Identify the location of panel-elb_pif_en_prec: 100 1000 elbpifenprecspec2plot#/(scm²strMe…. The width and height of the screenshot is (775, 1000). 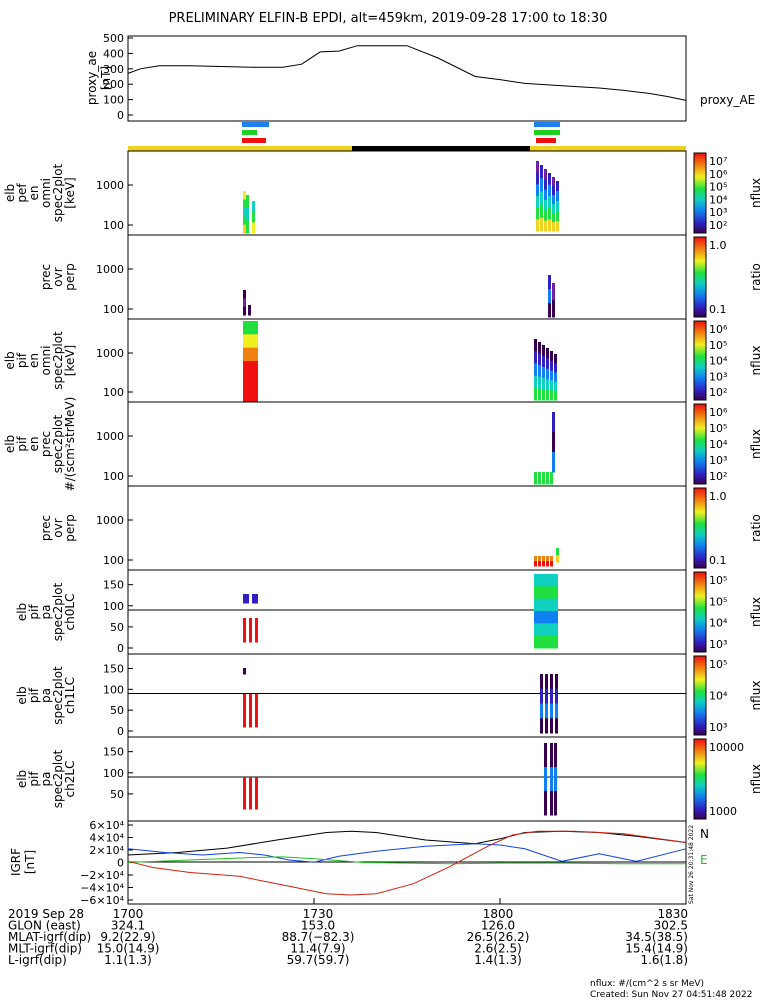
(383, 444).